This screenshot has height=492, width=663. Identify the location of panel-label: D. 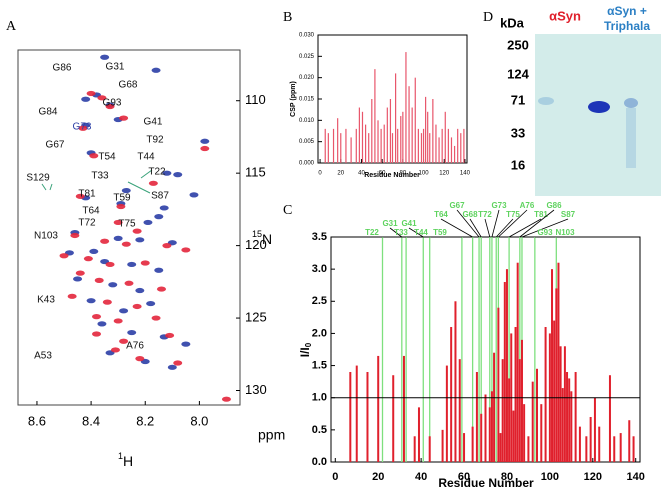
(488, 17).